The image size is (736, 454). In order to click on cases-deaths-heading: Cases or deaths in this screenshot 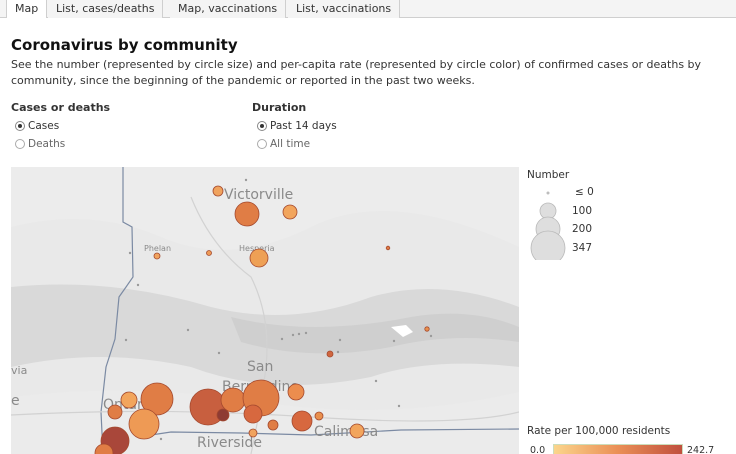, I will do `click(61, 107)`.